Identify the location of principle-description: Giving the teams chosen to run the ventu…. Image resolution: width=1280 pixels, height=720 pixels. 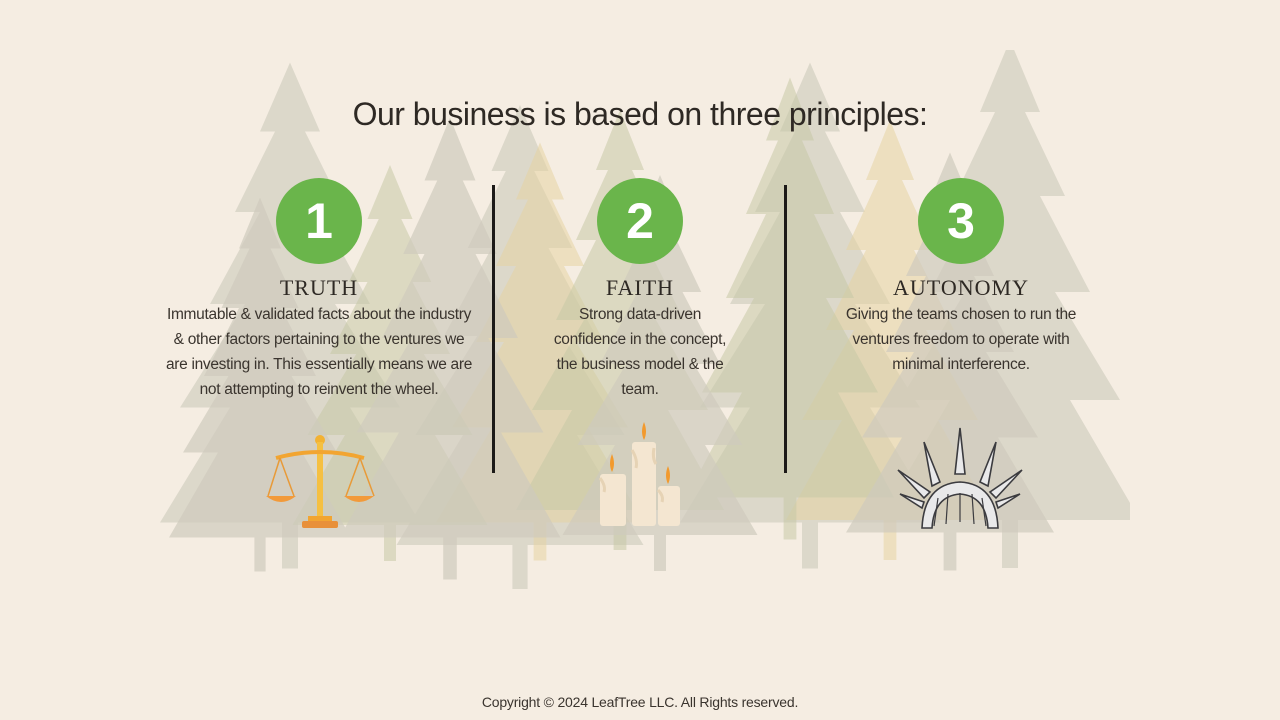
(961, 339).